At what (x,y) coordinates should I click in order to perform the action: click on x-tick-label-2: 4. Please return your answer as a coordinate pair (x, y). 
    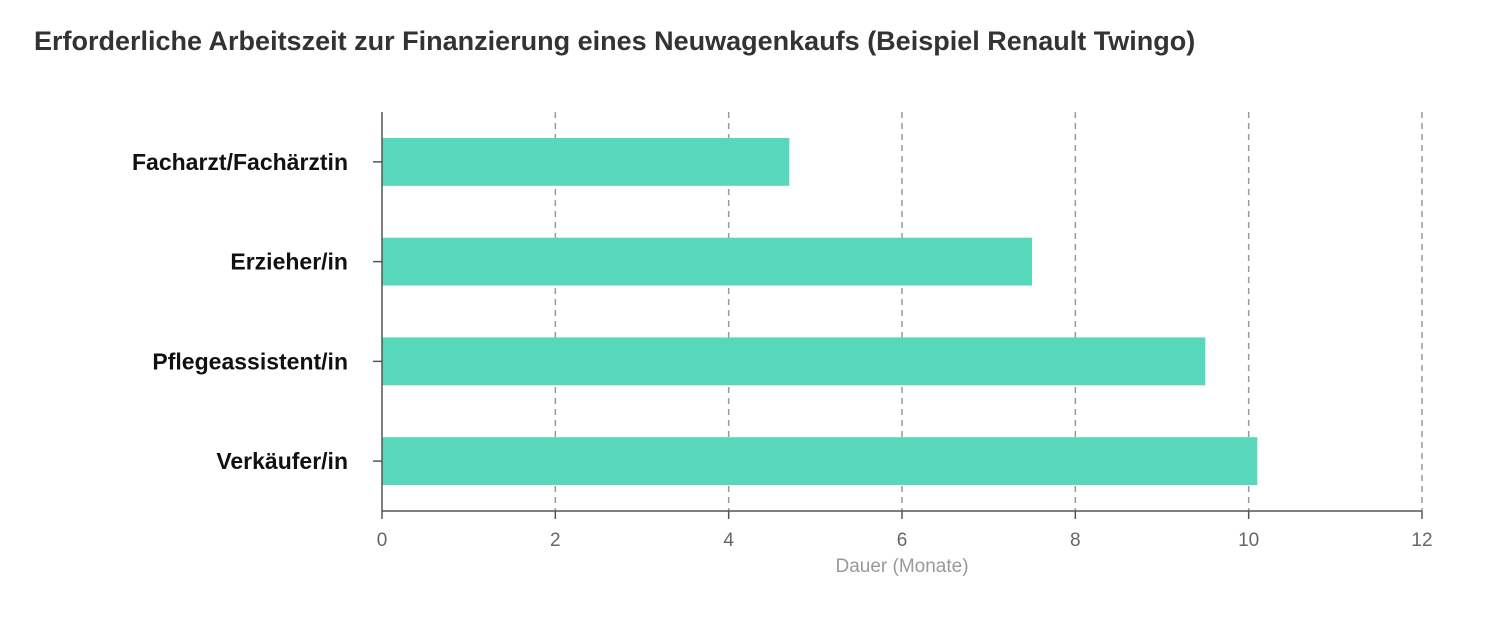
    Looking at the image, I should click on (728, 540).